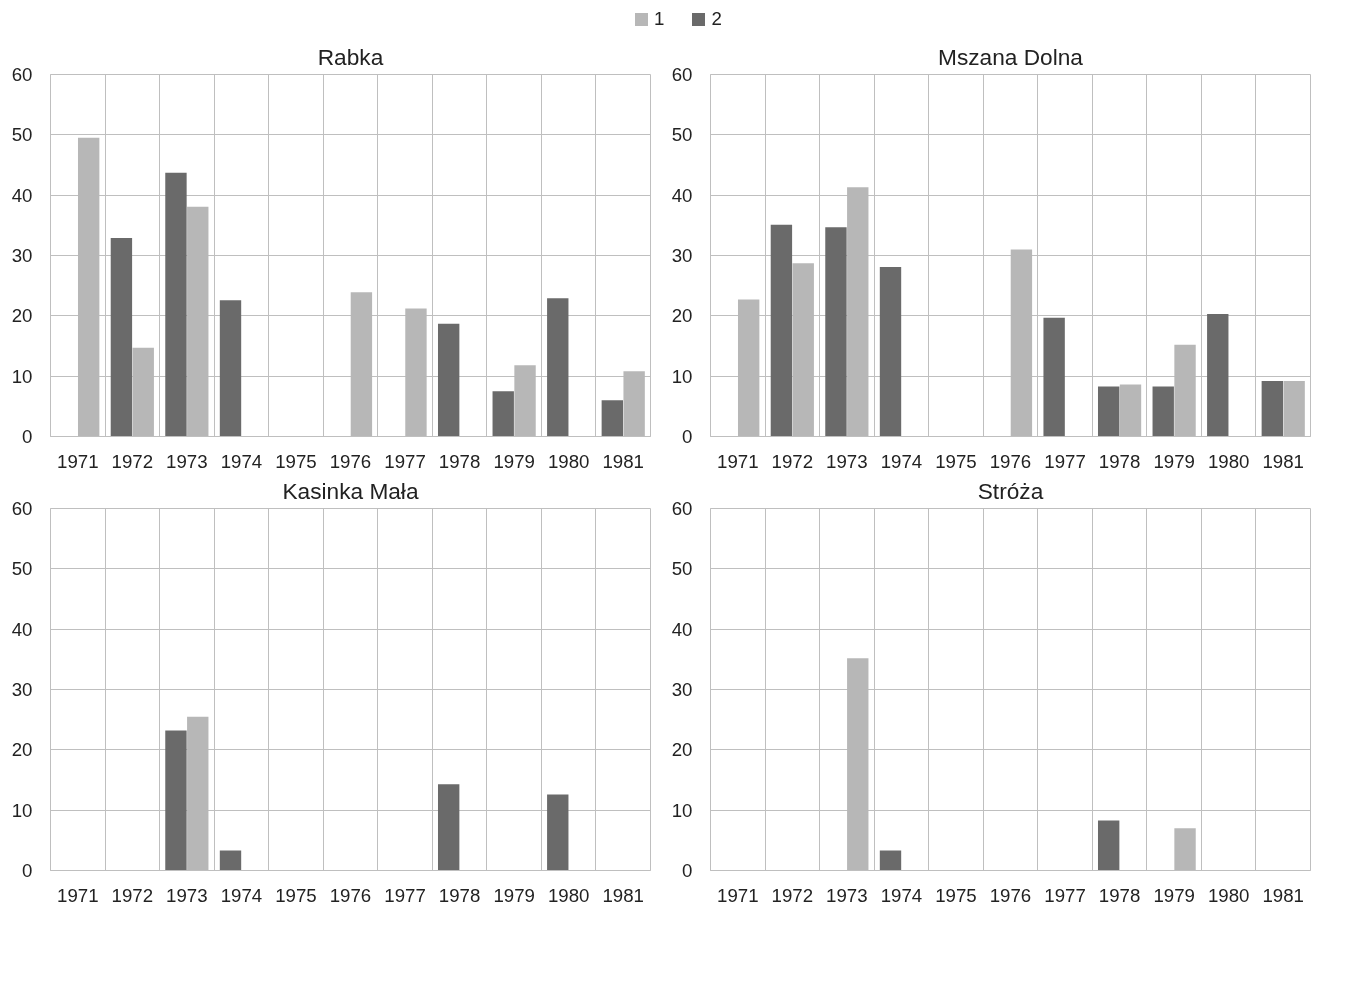  What do you see at coordinates (1010, 490) in the screenshot?
I see `chart-title: Stróża` at bounding box center [1010, 490].